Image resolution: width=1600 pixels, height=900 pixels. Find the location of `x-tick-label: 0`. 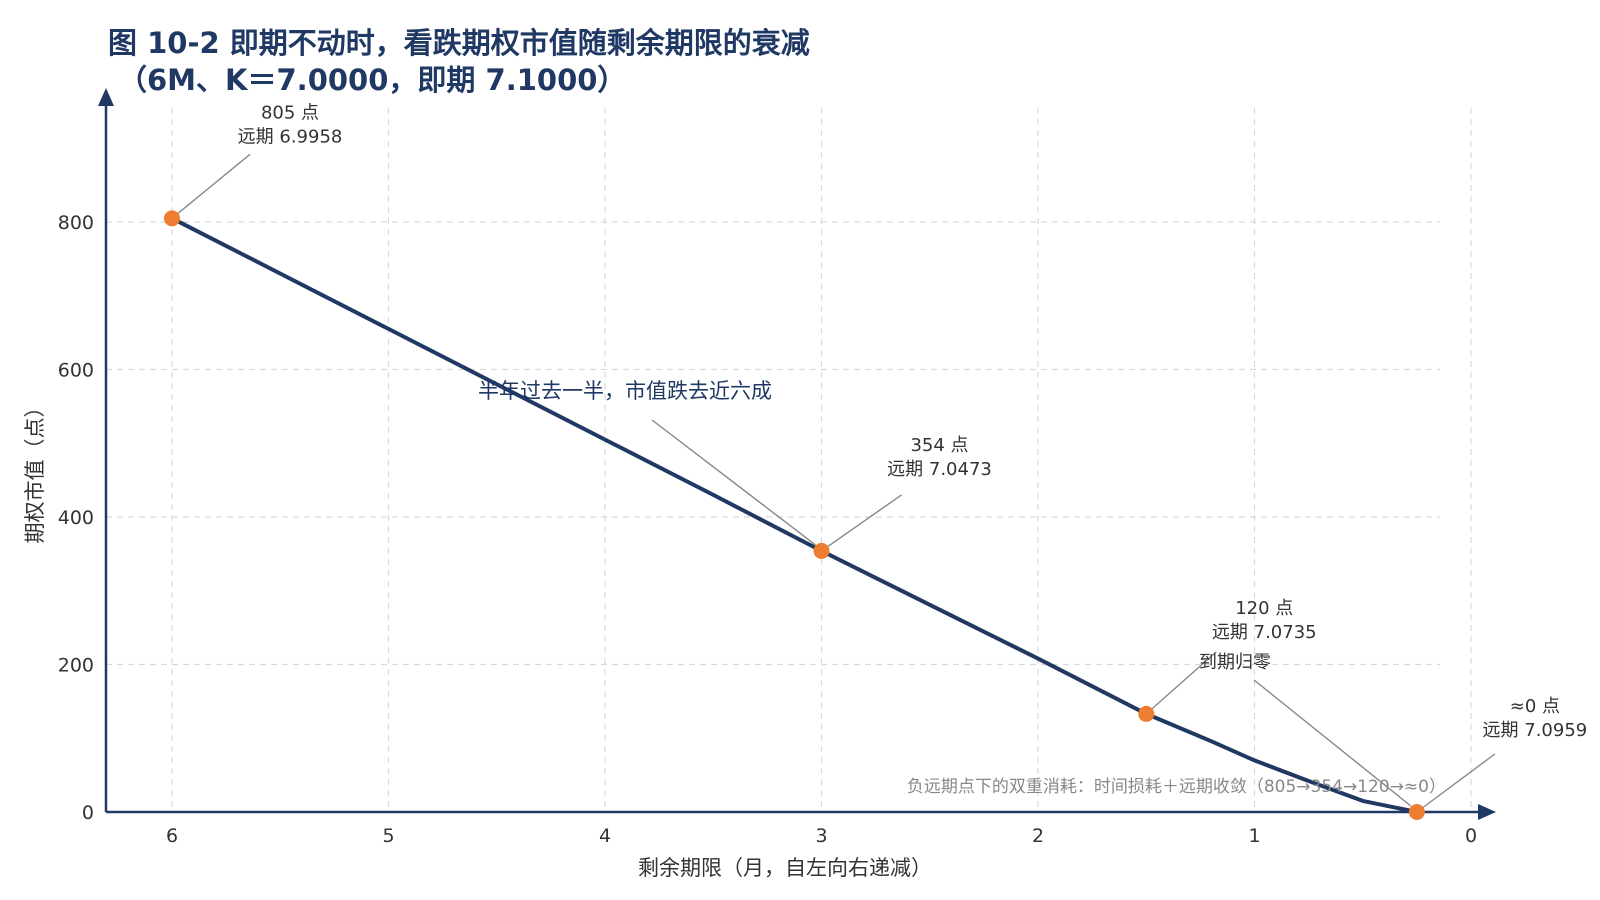

x-tick-label: 0 is located at coordinates (1471, 836).